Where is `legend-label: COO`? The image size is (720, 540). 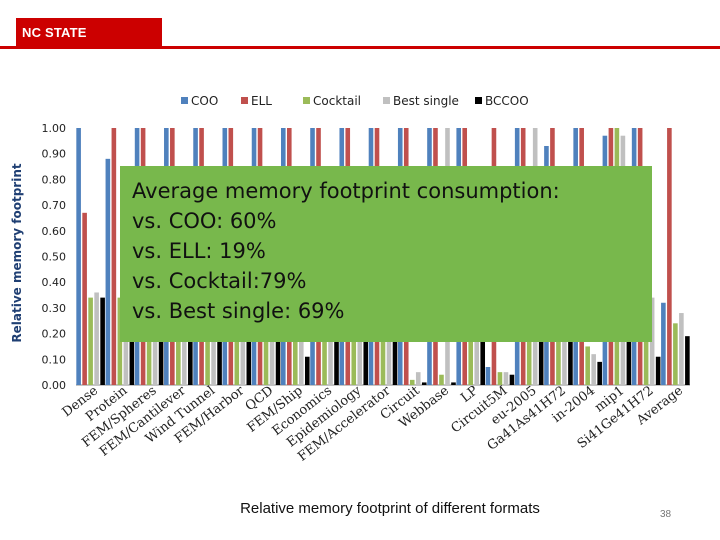
legend-label: COO is located at coordinates (204, 101).